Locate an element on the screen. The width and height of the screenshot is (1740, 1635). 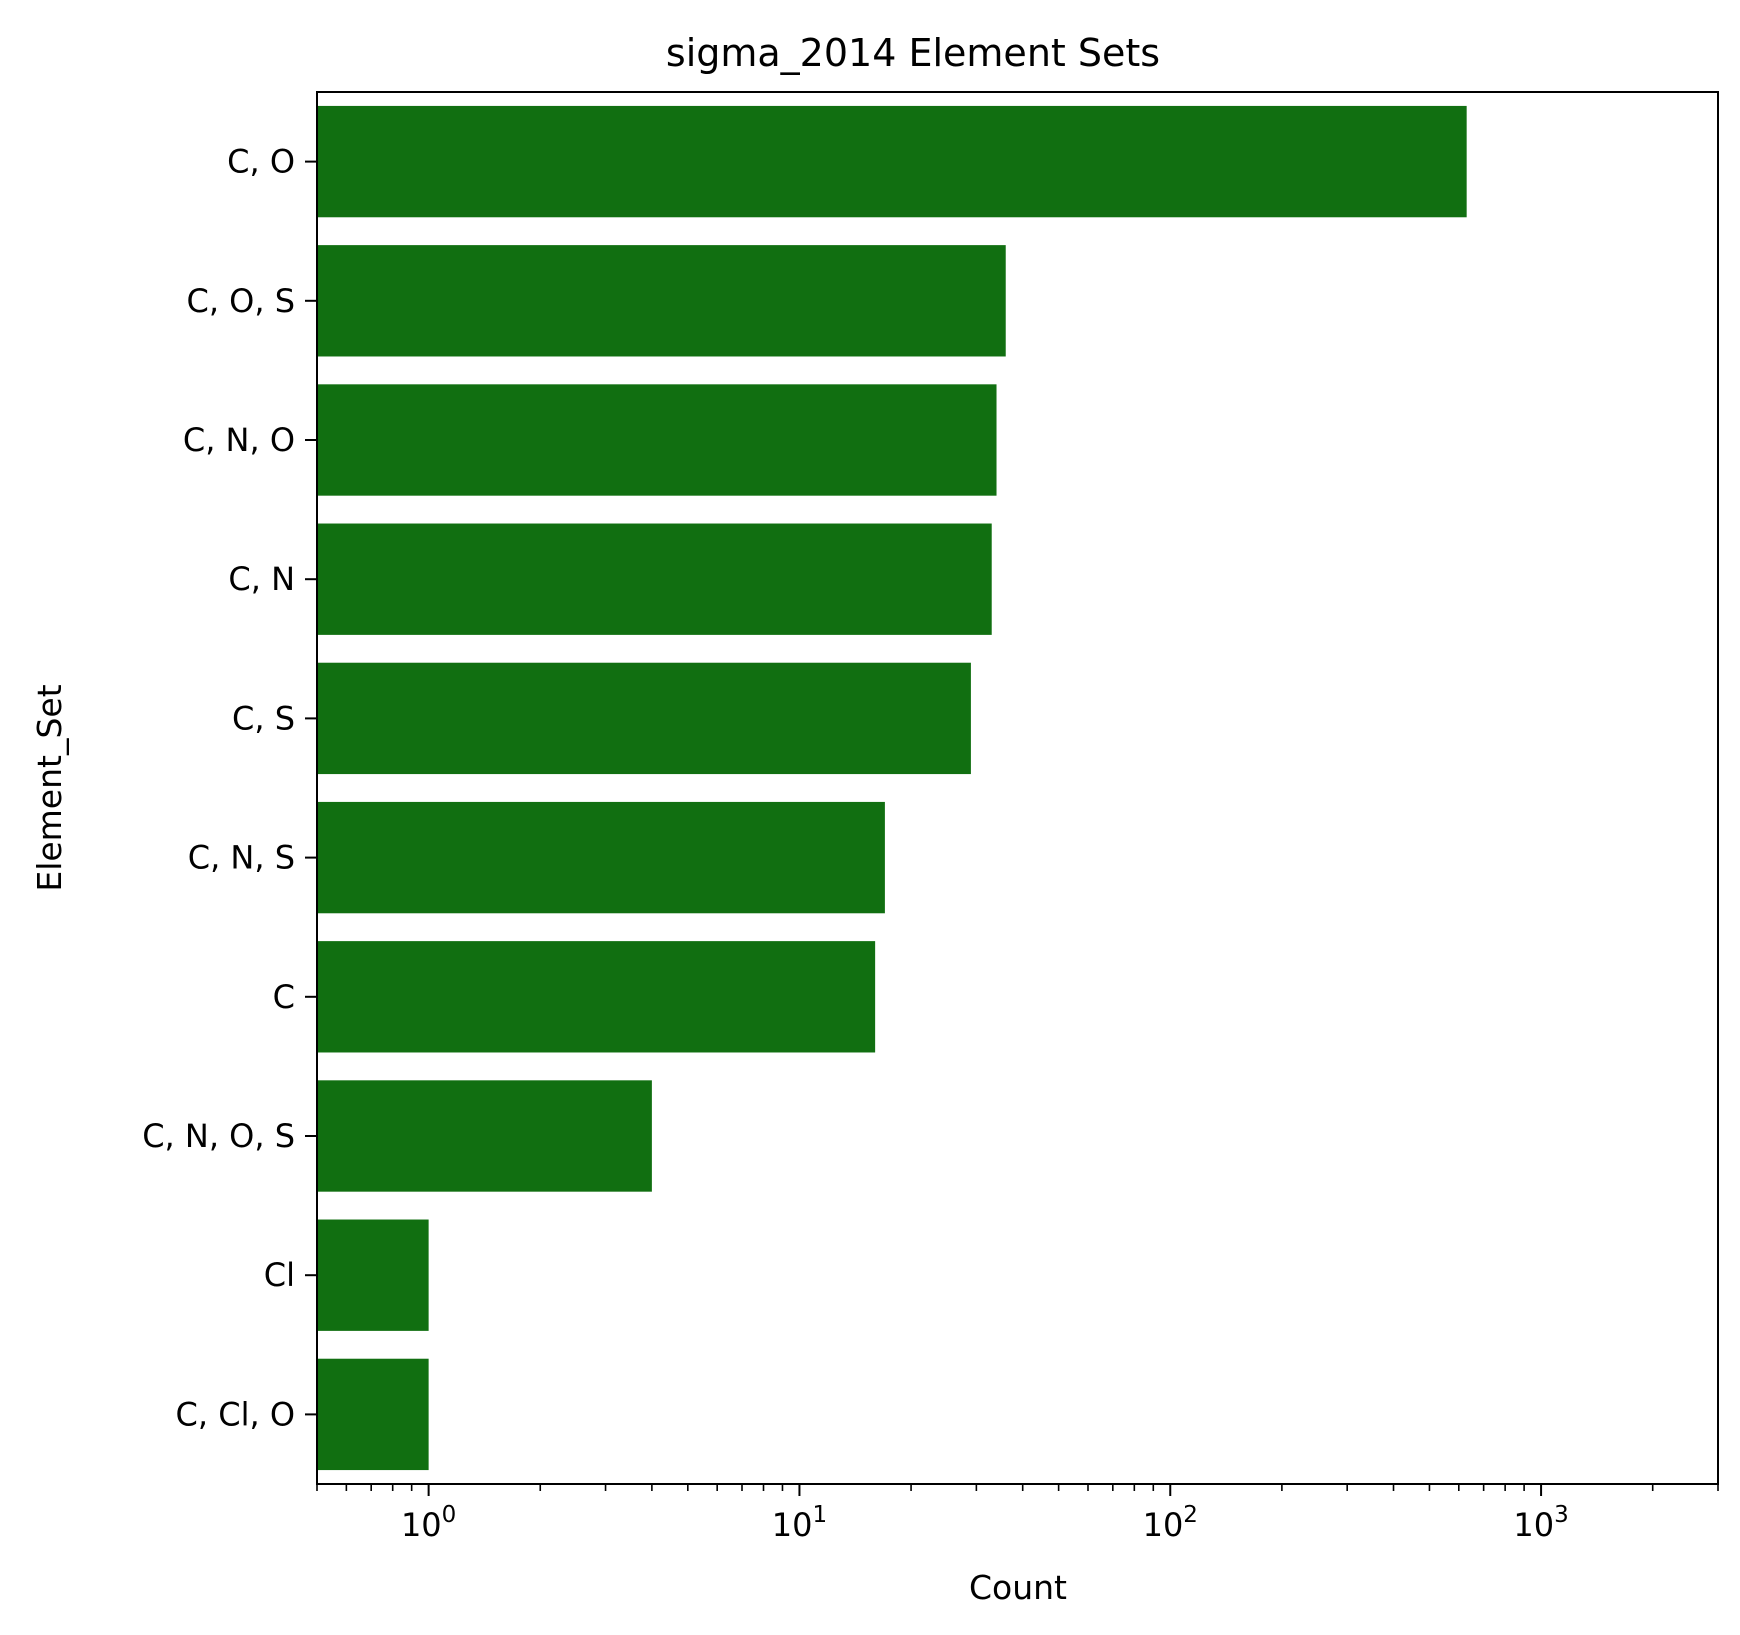
y-axis-label: Element_Set is located at coordinates (49, 787).